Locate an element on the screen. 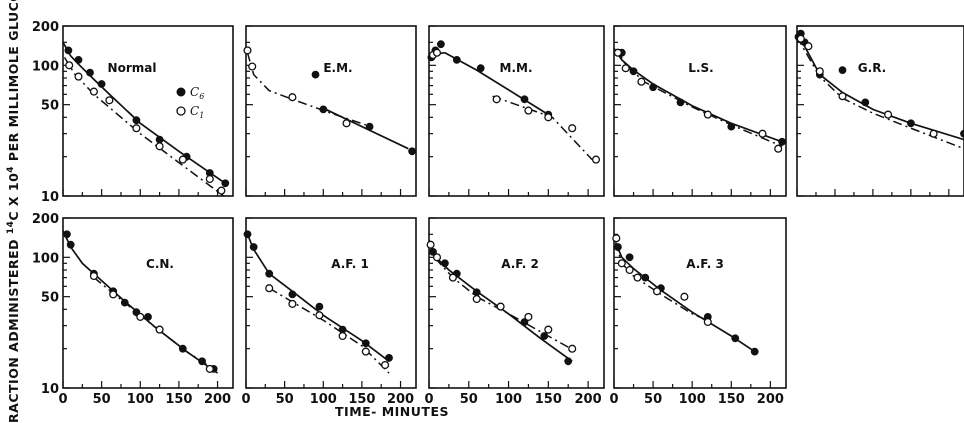 Image resolution: width=964 pixels, height=423 pixels. panel-7: 0 50 100 150 200 A.F. 1 is located at coordinates (329, 312).